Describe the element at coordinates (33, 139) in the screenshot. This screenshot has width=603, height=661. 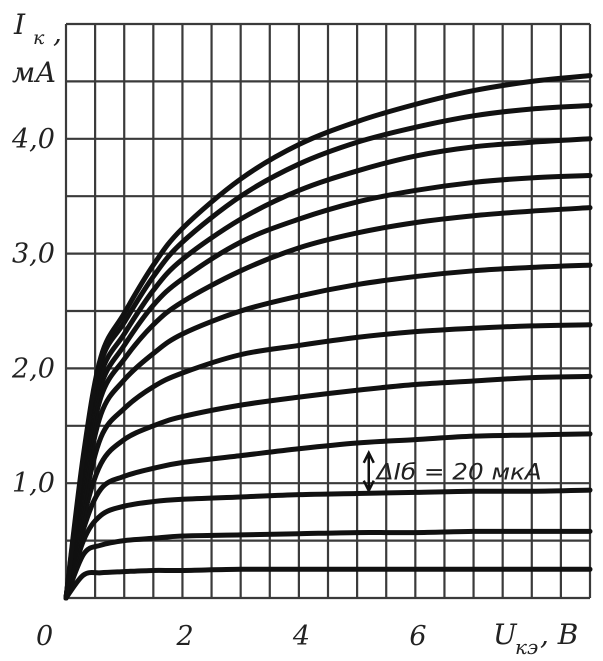
I see `y-tick-label: 4,0` at that location.